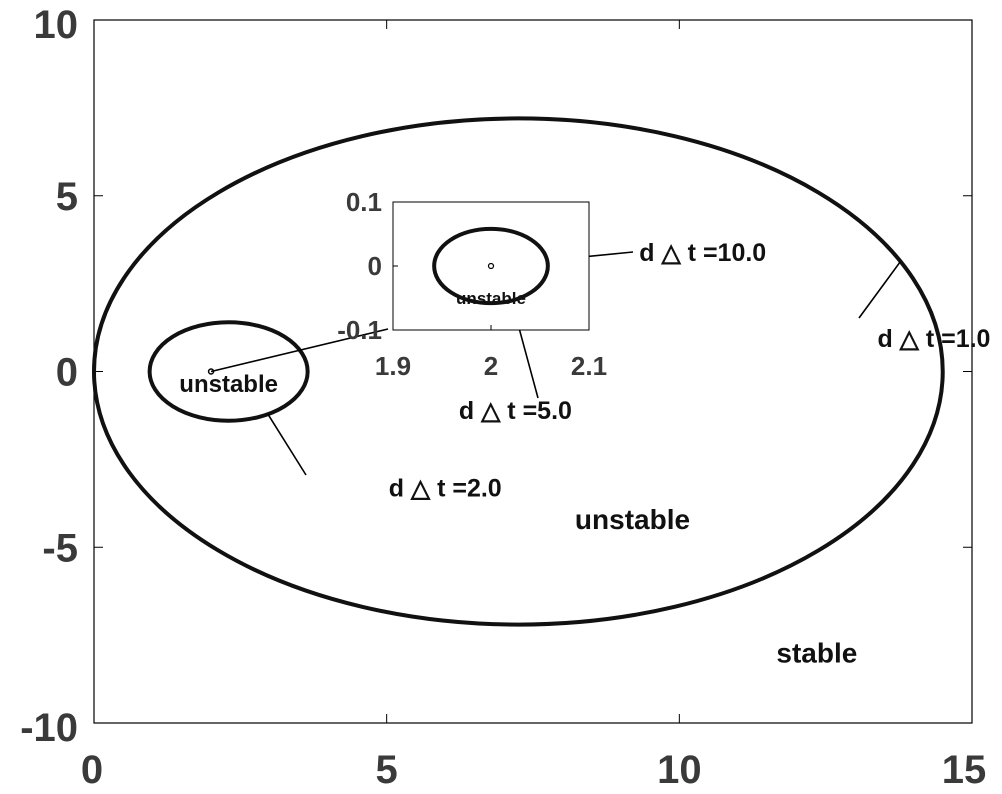 This screenshot has width=1002, height=794. What do you see at coordinates (359, 330) in the screenshot?
I see `inset-y-tick-label: -0.1` at bounding box center [359, 330].